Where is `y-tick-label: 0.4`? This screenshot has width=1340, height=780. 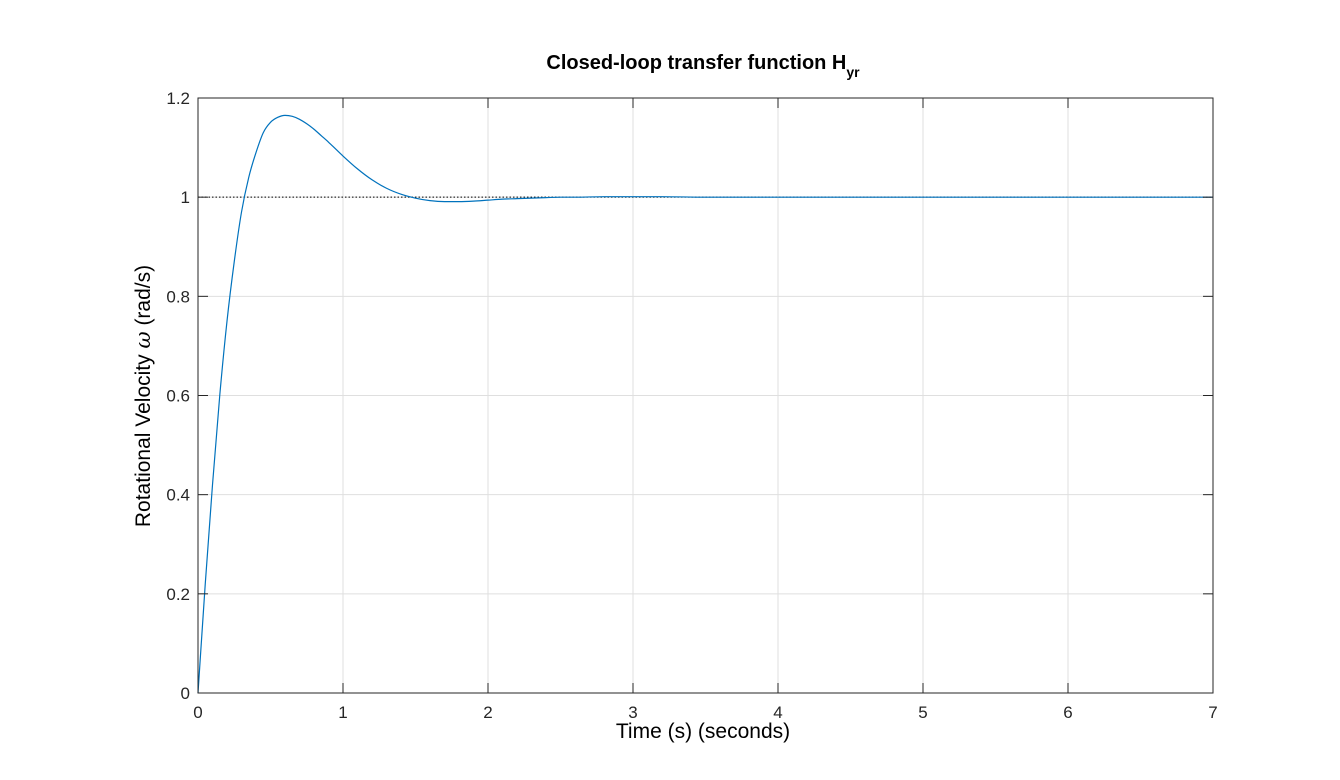 y-tick-label: 0.4 is located at coordinates (178, 495).